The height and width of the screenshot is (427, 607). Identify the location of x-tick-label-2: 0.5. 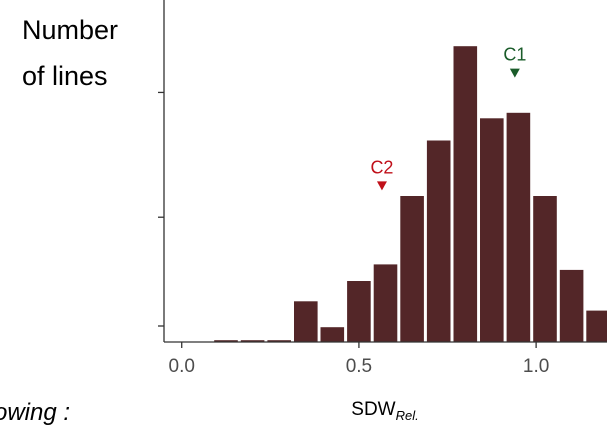
(359, 366).